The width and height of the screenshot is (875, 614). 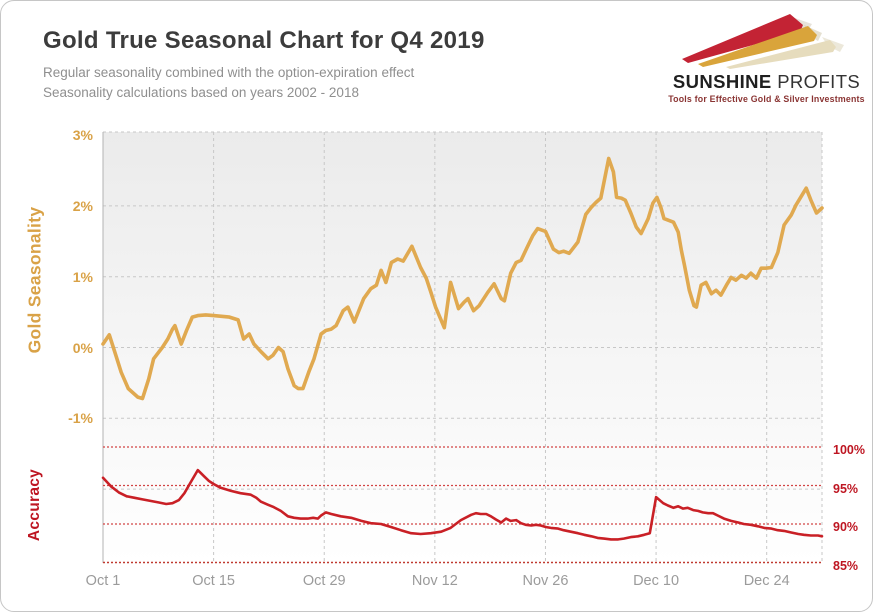 What do you see at coordinates (545, 581) in the screenshot?
I see `date-axis-tick-Nov-26: Nov 26` at bounding box center [545, 581].